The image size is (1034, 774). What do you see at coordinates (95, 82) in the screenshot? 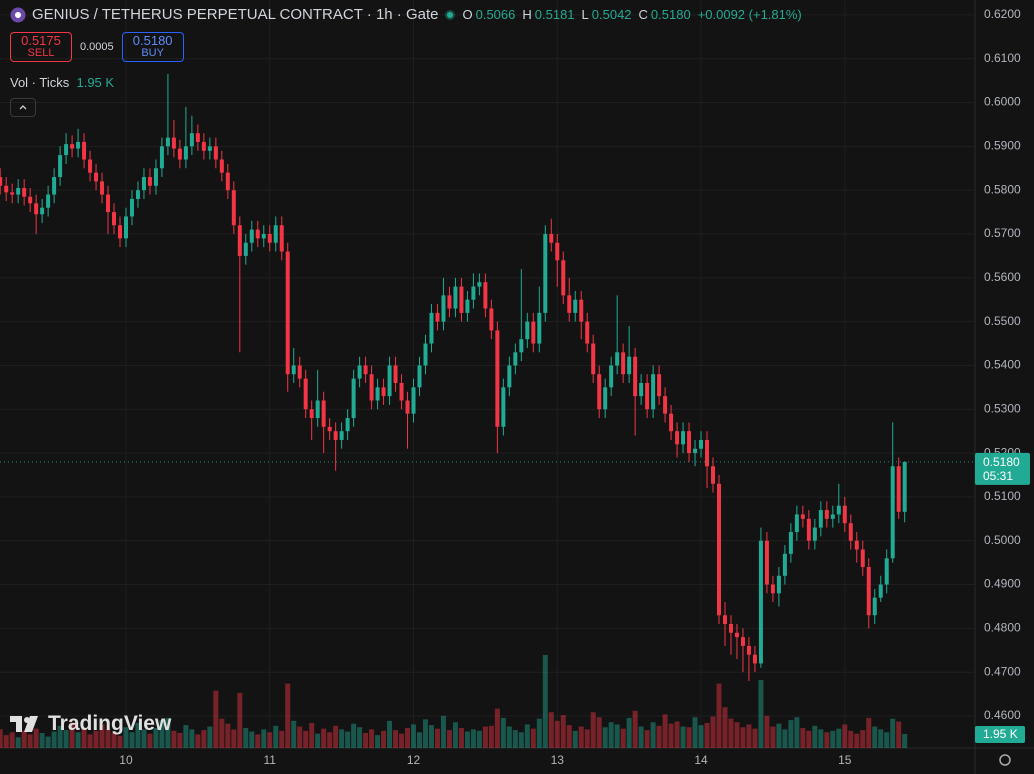
I see `volume-value: 1.95 K` at bounding box center [95, 82].